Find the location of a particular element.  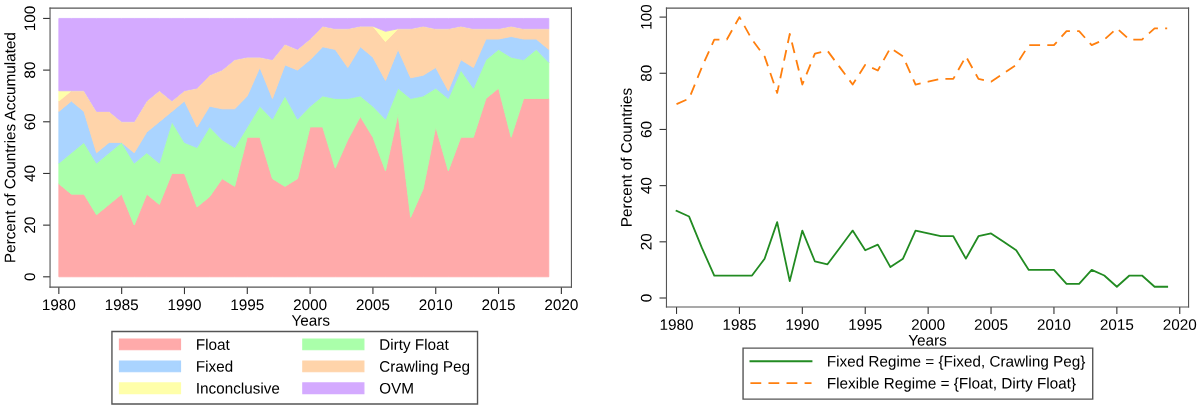

legend-label: OVM is located at coordinates (396, 388).